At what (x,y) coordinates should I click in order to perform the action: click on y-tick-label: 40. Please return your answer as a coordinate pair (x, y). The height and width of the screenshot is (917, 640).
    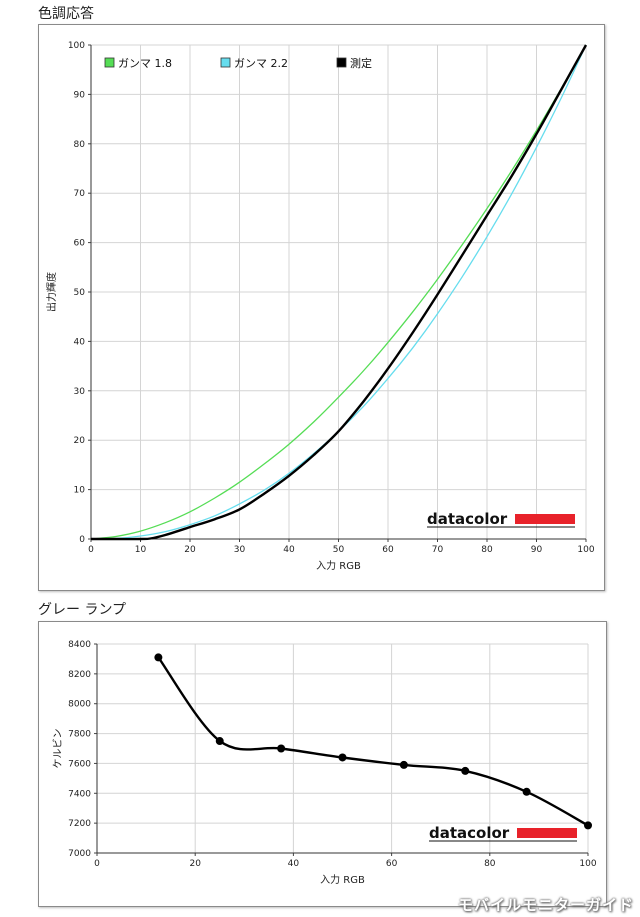
    Looking at the image, I should click on (80, 342).